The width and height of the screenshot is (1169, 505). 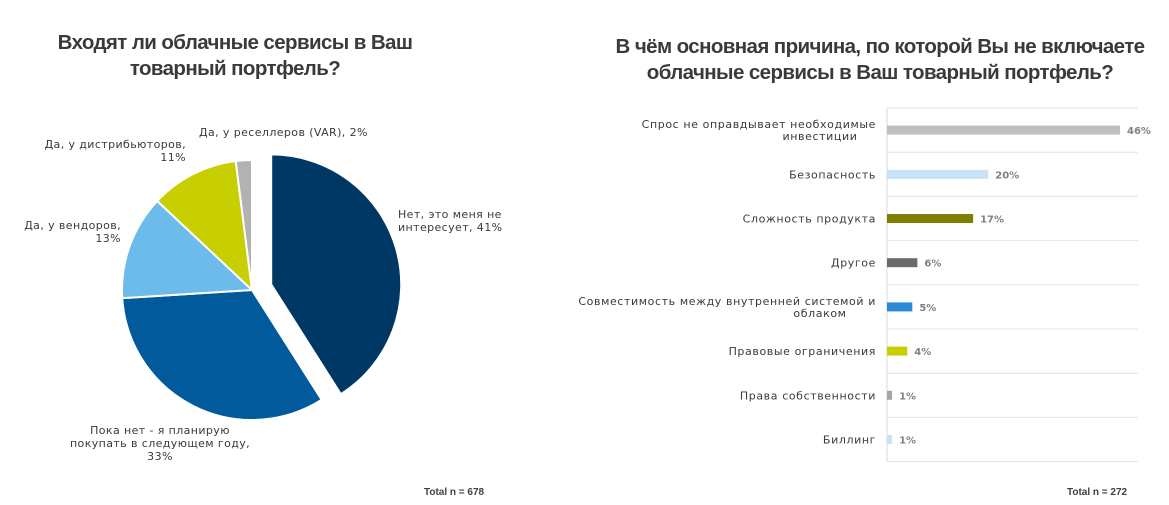 What do you see at coordinates (243, 224) in the screenshot?
I see `pie-slice-resellers` at bounding box center [243, 224].